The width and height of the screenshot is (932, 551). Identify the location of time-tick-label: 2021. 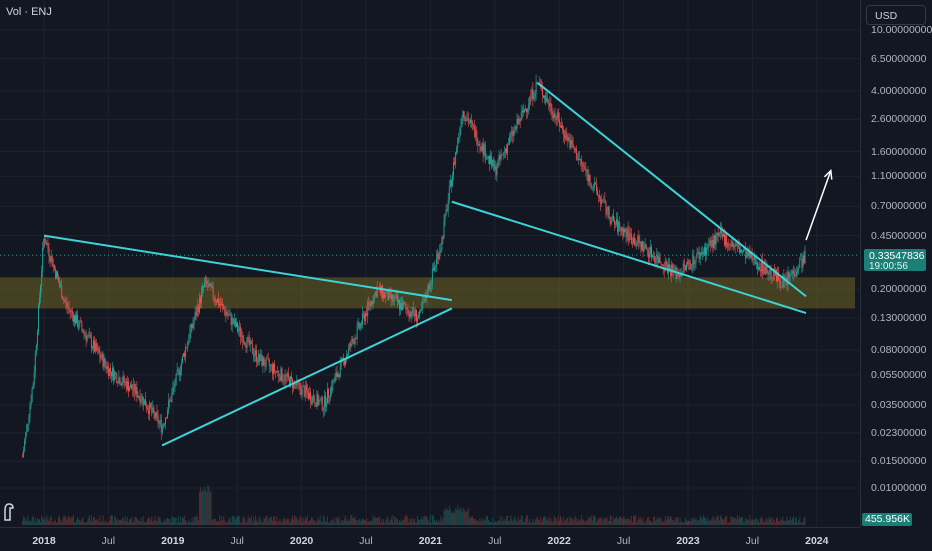
(430, 541).